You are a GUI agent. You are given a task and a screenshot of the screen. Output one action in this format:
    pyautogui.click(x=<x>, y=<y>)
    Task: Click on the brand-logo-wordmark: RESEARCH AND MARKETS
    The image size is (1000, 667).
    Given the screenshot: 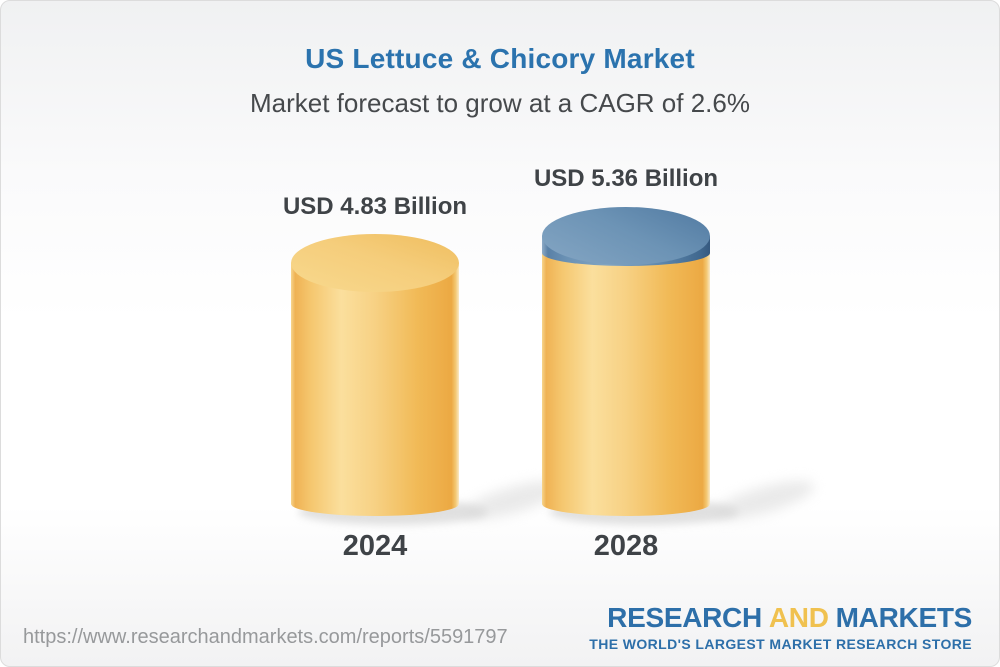 What is the action you would take?
    pyautogui.click(x=780, y=617)
    